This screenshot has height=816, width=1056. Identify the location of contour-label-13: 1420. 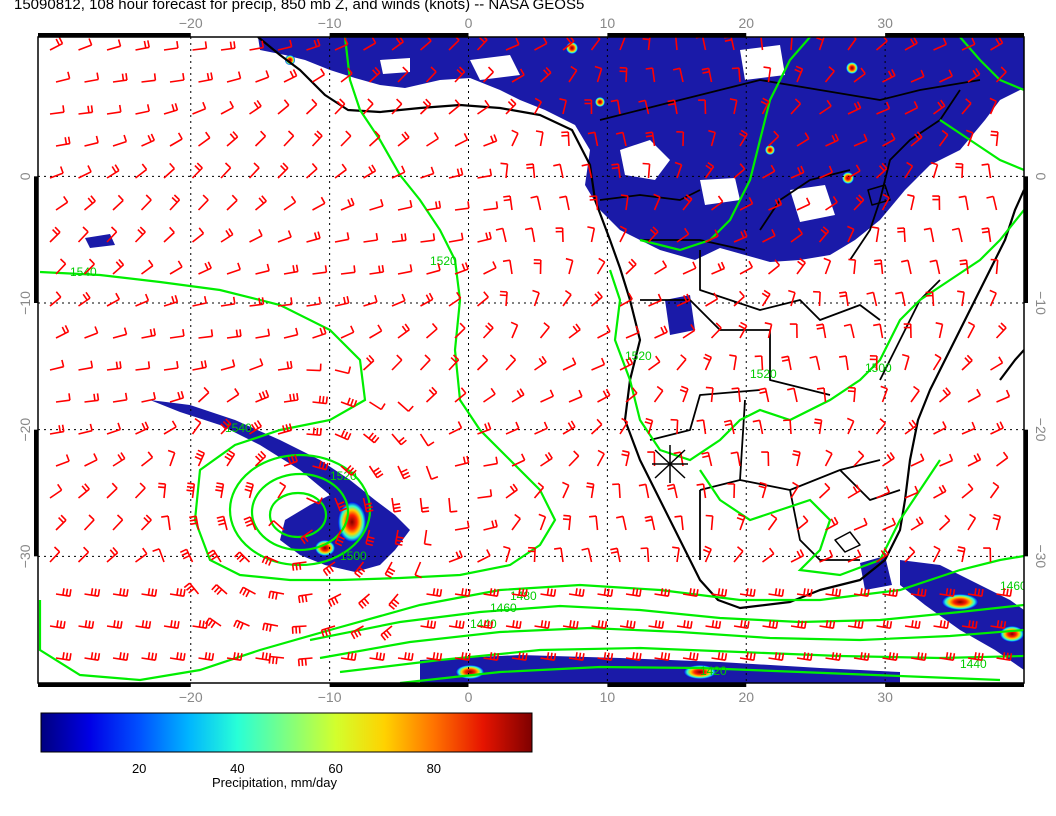
(713, 671).